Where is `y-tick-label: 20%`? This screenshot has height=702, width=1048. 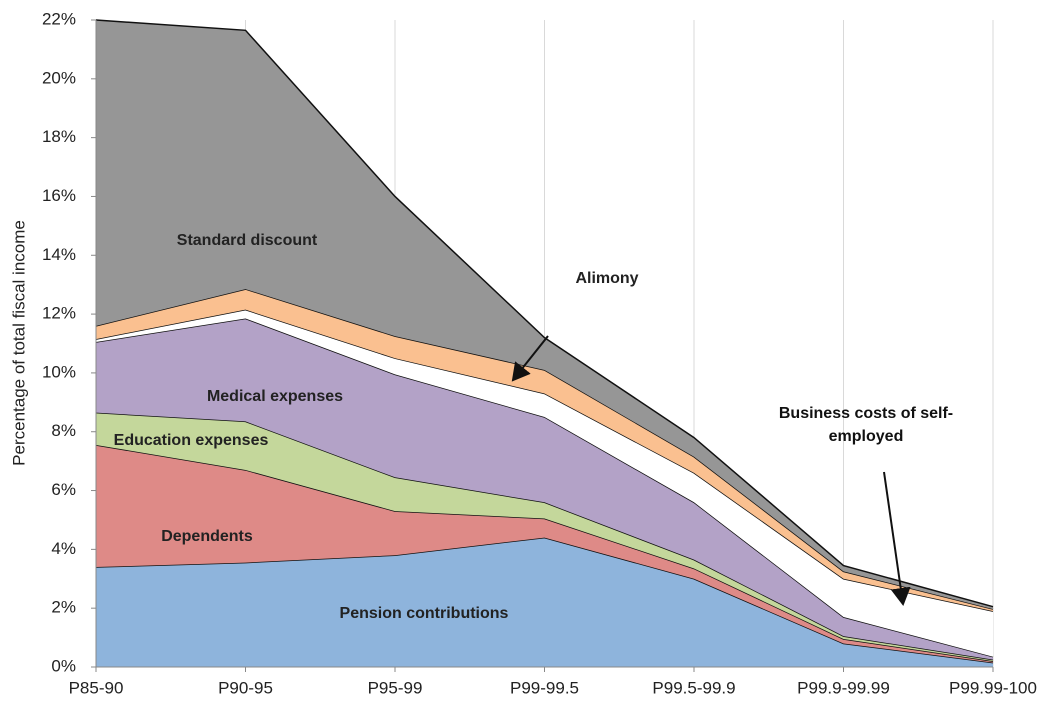
y-tick-label: 20% is located at coordinates (59, 77).